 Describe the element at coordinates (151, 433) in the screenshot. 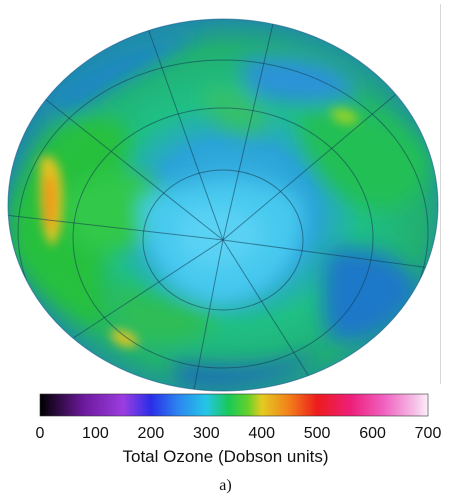

I see `colorbar-tick-200: 200` at that location.